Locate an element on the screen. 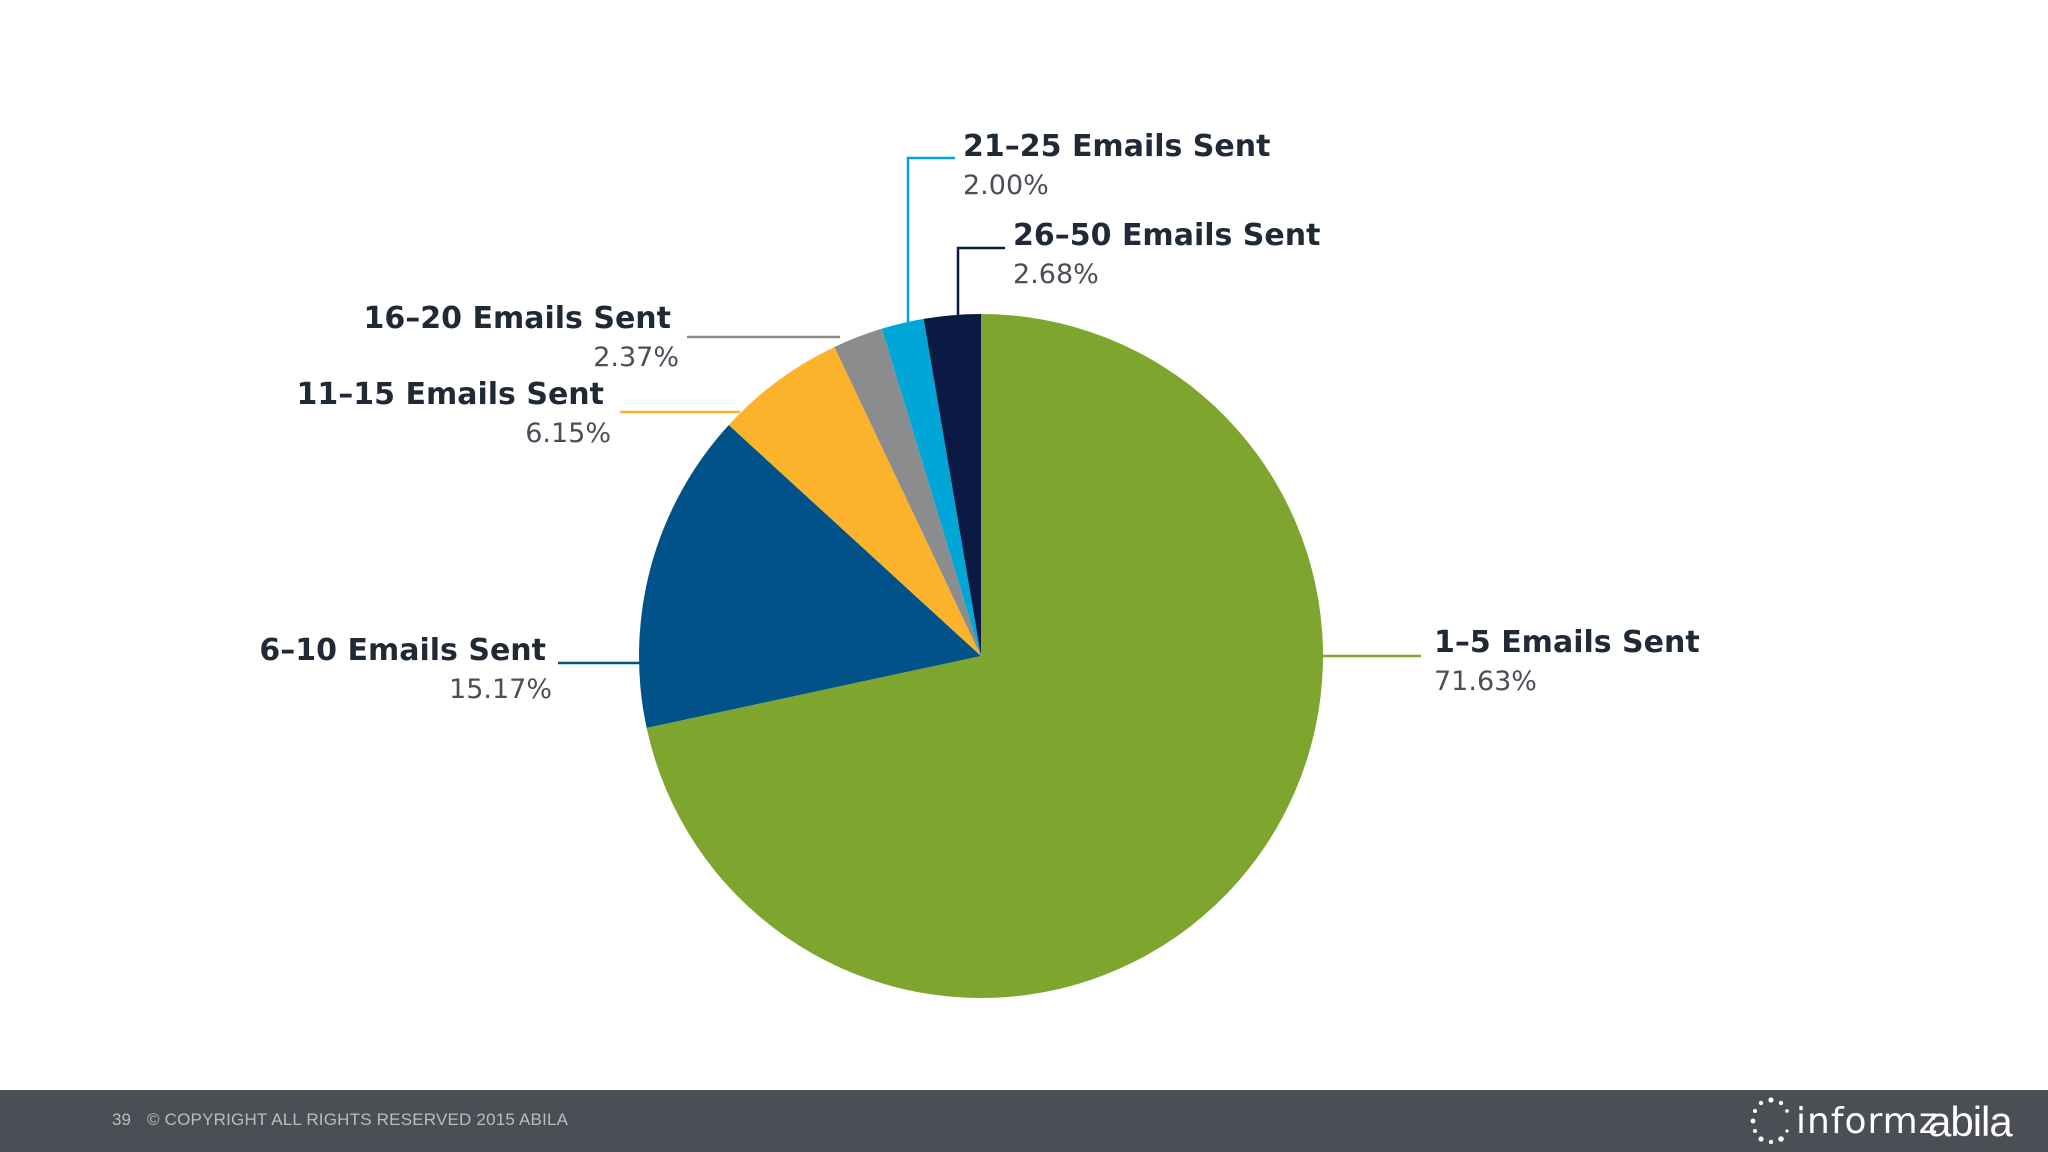 The width and height of the screenshot is (2048, 1152). informz-dots-icon is located at coordinates (1769, 1121).